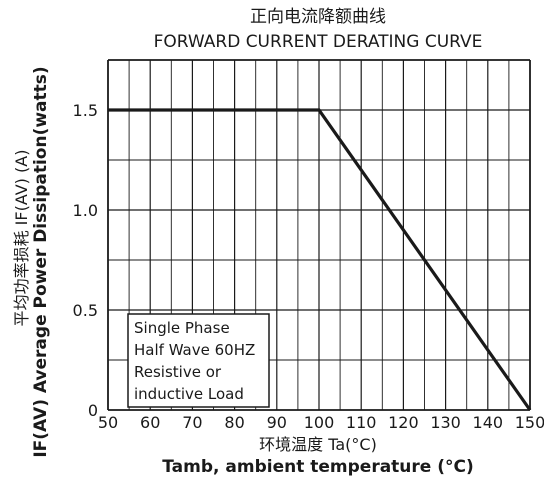 Image resolution: width=544 pixels, height=484 pixels. Describe the element at coordinates (108, 422) in the screenshot. I see `x-tick-label: 50` at that location.